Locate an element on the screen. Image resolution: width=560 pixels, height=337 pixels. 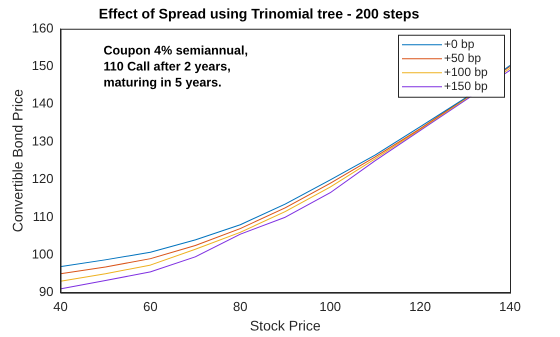
y-tick-label: 130 is located at coordinates (43, 140).